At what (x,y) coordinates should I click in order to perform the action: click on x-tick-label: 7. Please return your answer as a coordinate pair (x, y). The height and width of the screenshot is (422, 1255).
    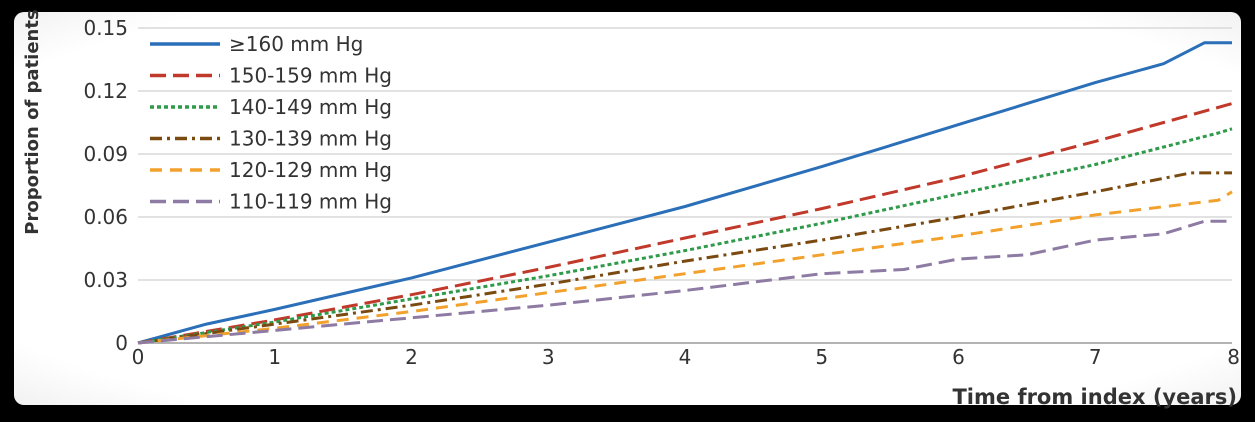
    Looking at the image, I should click on (1095, 357).